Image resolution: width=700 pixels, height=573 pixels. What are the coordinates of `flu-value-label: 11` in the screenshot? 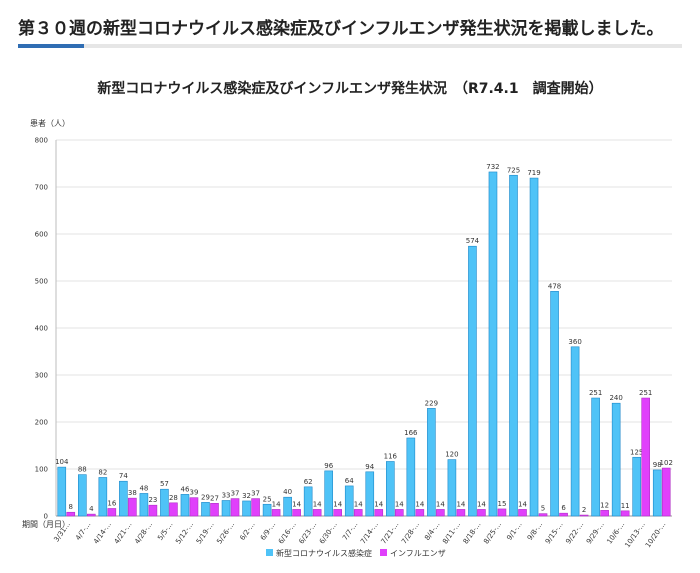 It's located at (625, 506).